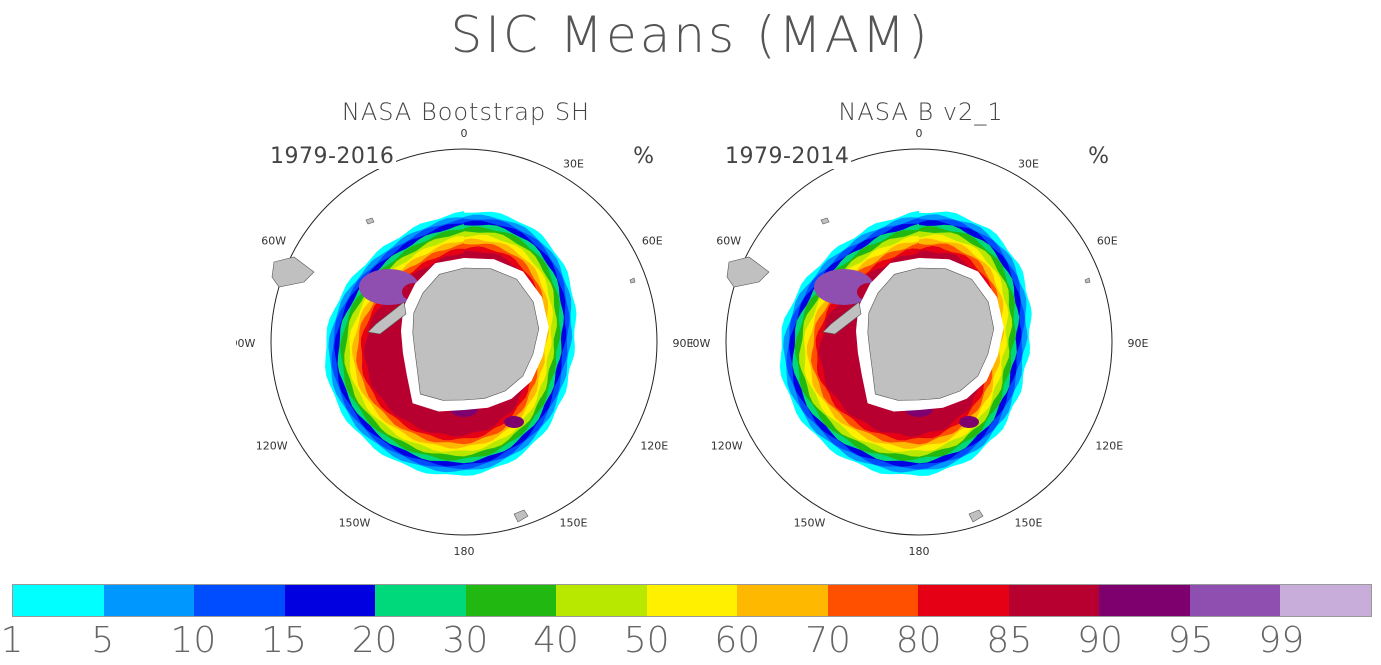 Image resolution: width=1381 pixels, height=665 pixels. I want to click on colorbar-tick-label: 80, so click(918, 640).